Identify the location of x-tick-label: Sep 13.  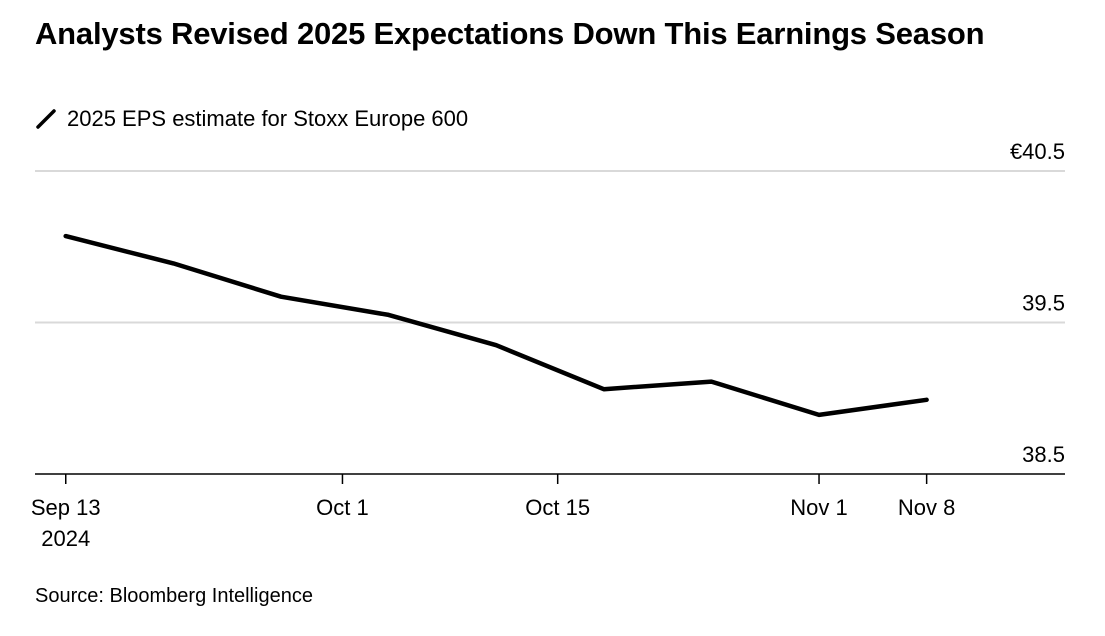
(66, 507).